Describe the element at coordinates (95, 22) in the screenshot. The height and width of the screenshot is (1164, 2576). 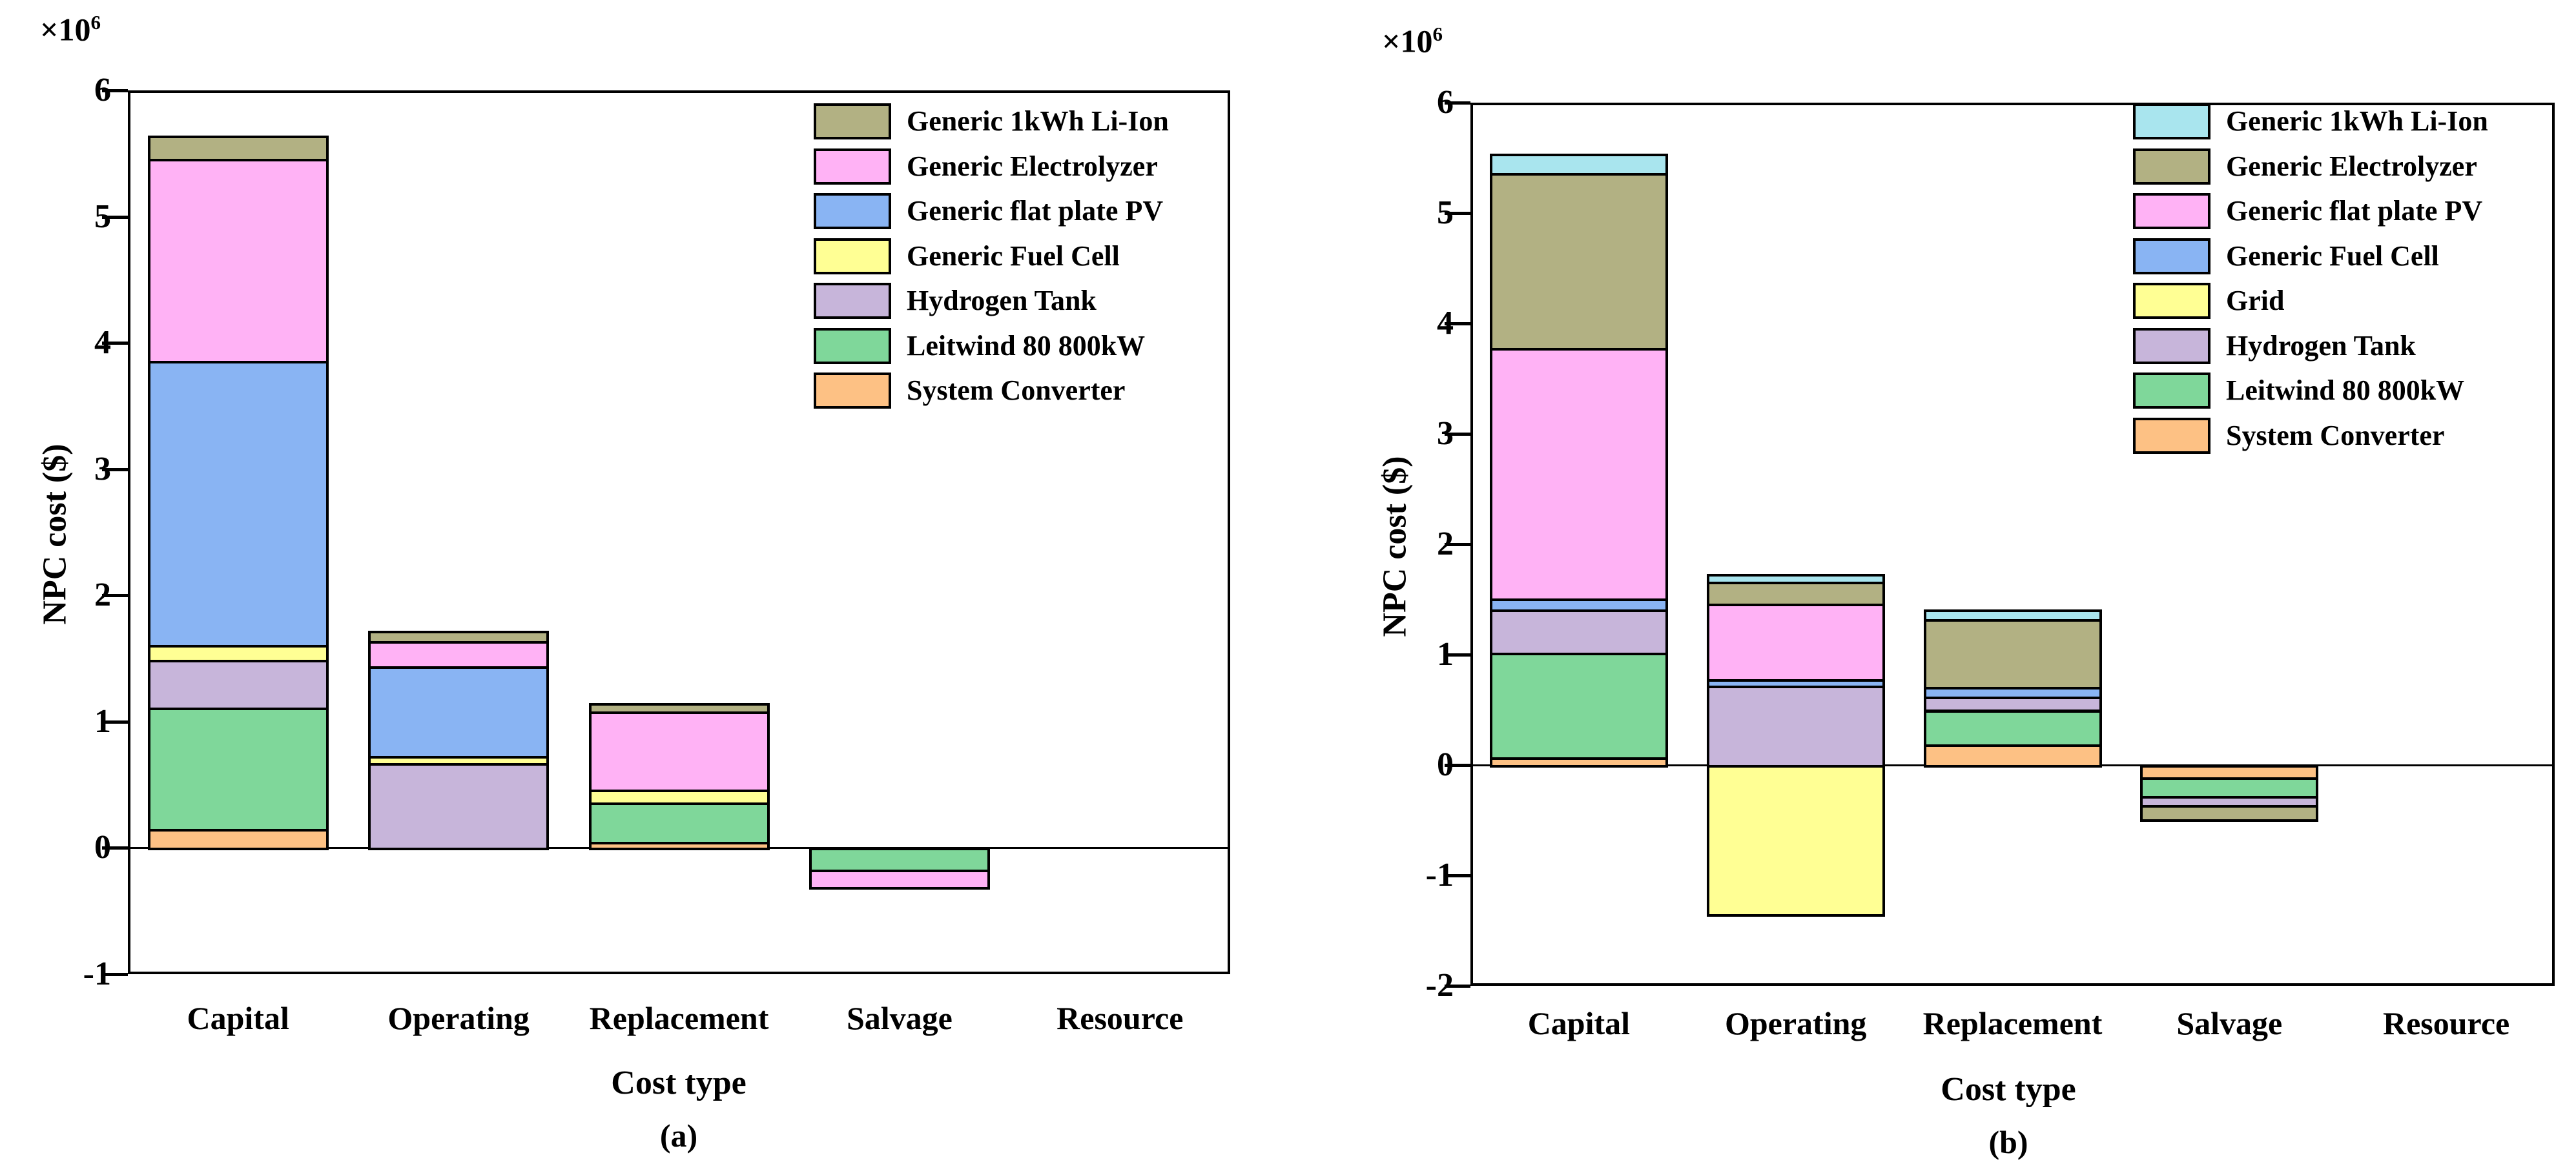
I see `scale-exponent-a: 6` at that location.